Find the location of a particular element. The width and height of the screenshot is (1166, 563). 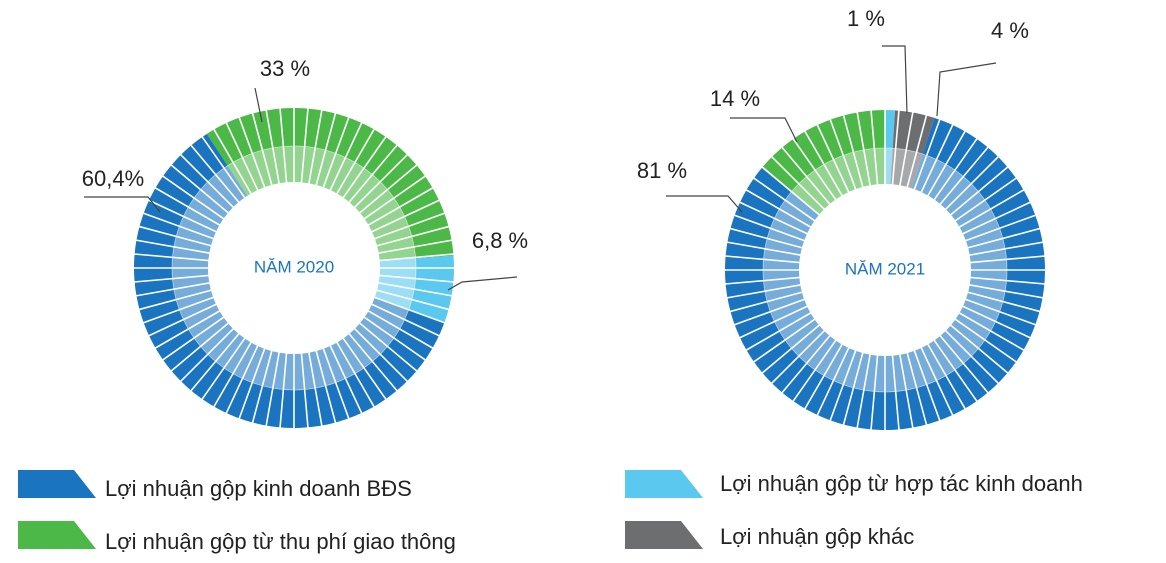

legend-label: Lợi nhuận gộp từ thu phí giao thông is located at coordinates (280, 541).